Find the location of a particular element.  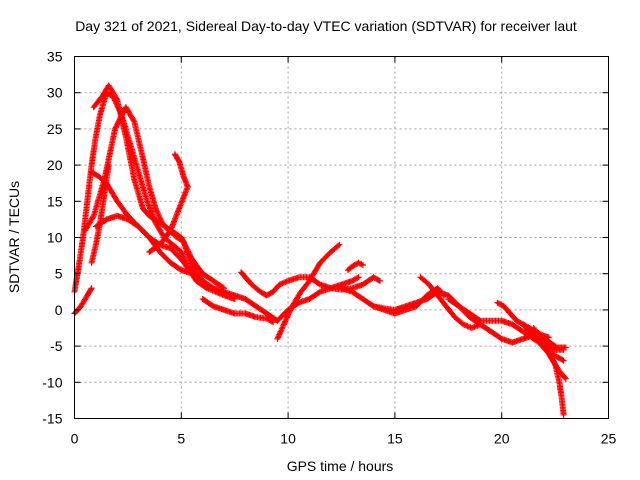

y-tick-labels: -15 -10 -5 0 5 10 15 20 25 30 35 is located at coordinates (52, 238).